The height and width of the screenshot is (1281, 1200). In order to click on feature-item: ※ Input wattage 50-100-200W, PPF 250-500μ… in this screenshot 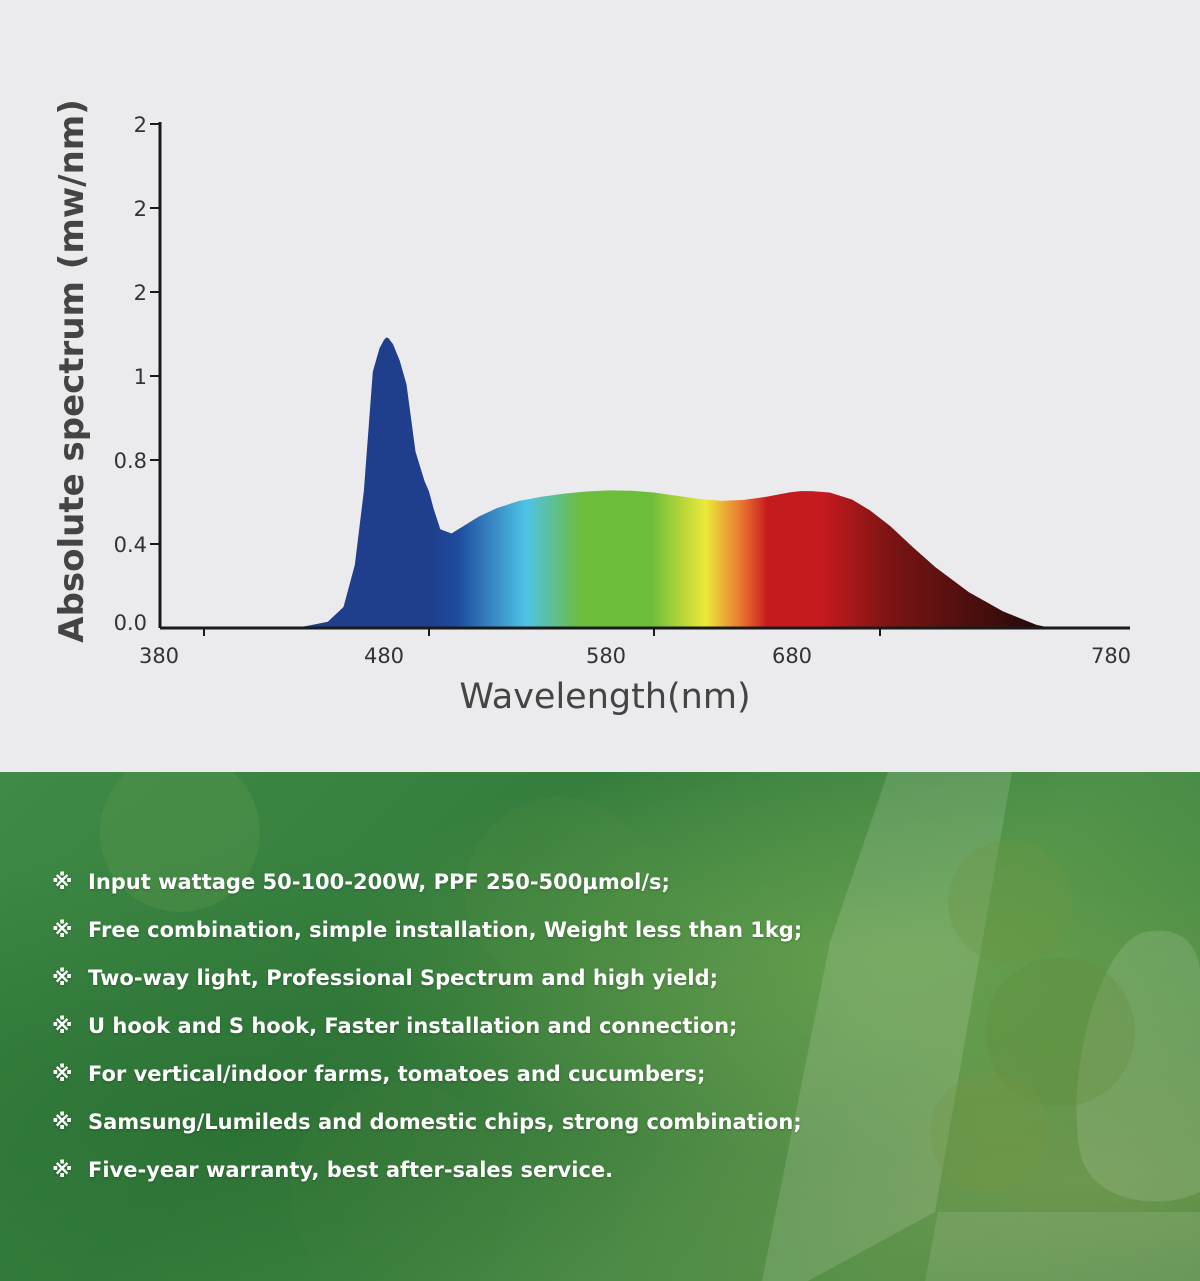, I will do `click(427, 888)`.